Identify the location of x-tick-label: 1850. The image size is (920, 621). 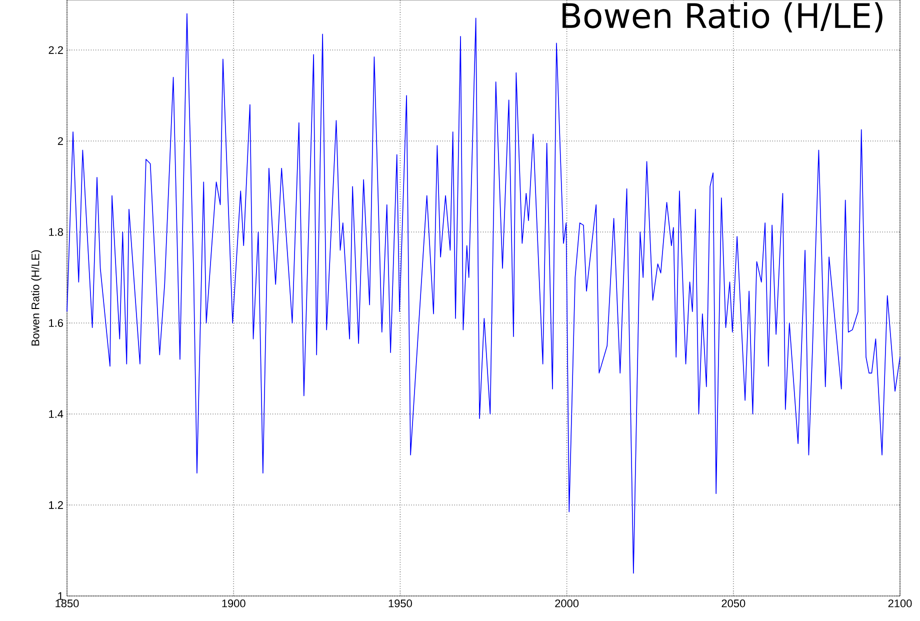
(67, 604).